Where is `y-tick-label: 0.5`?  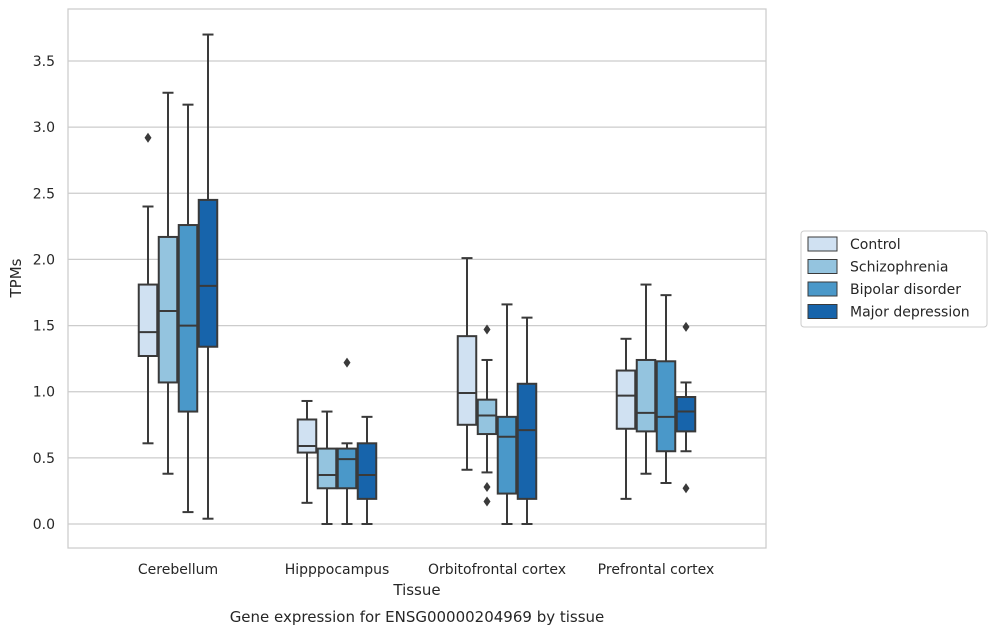 y-tick-label: 0.5 is located at coordinates (44, 459).